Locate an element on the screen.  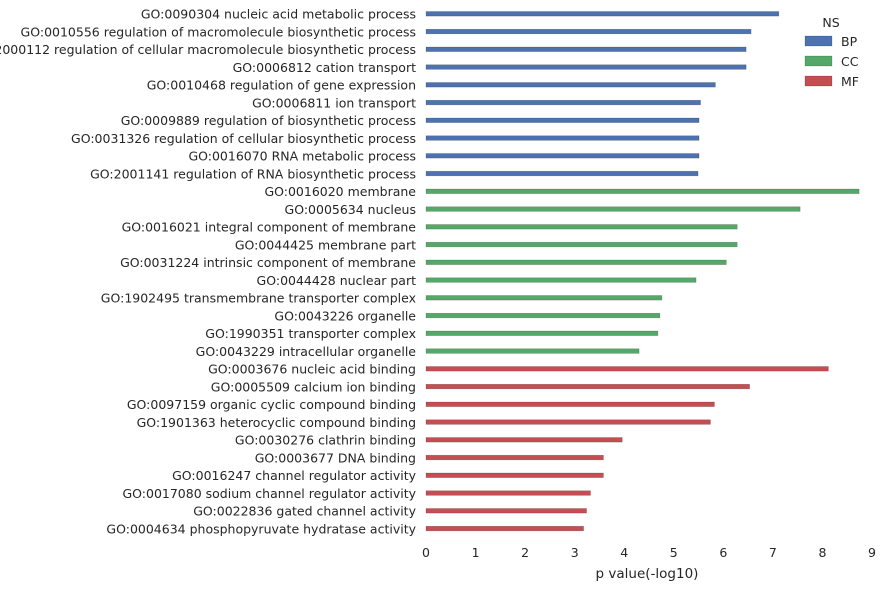
category-label: GO:0043226 organelle is located at coordinates (345, 315).